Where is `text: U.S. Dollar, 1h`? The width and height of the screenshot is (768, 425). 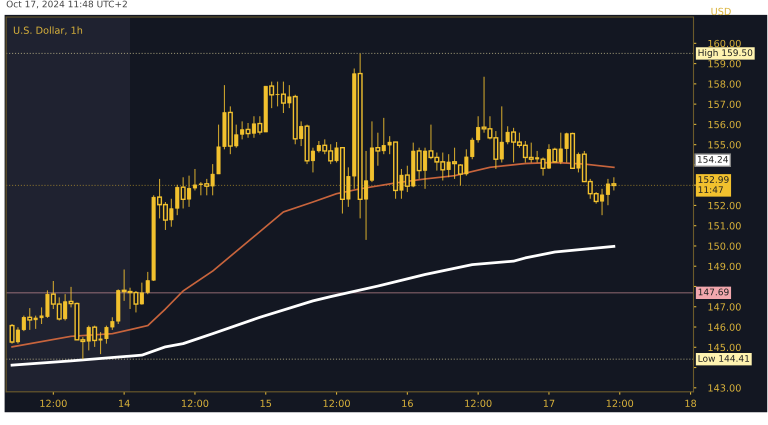
text: U.S. Dollar, 1h is located at coordinates (48, 30).